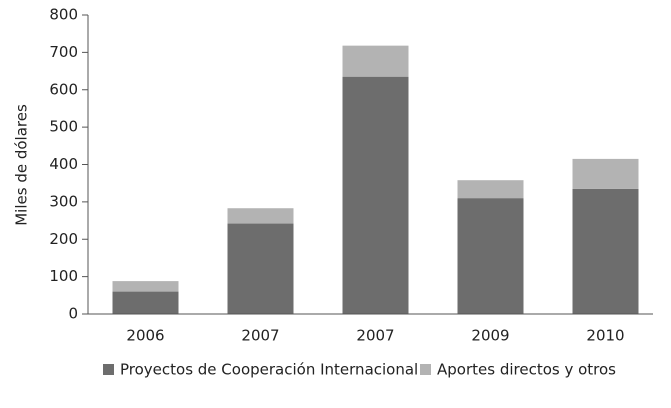 The width and height of the screenshot is (671, 408). Describe the element at coordinates (269, 370) in the screenshot. I see `legend-label: Proyectos de Cooperación Internacional` at that location.